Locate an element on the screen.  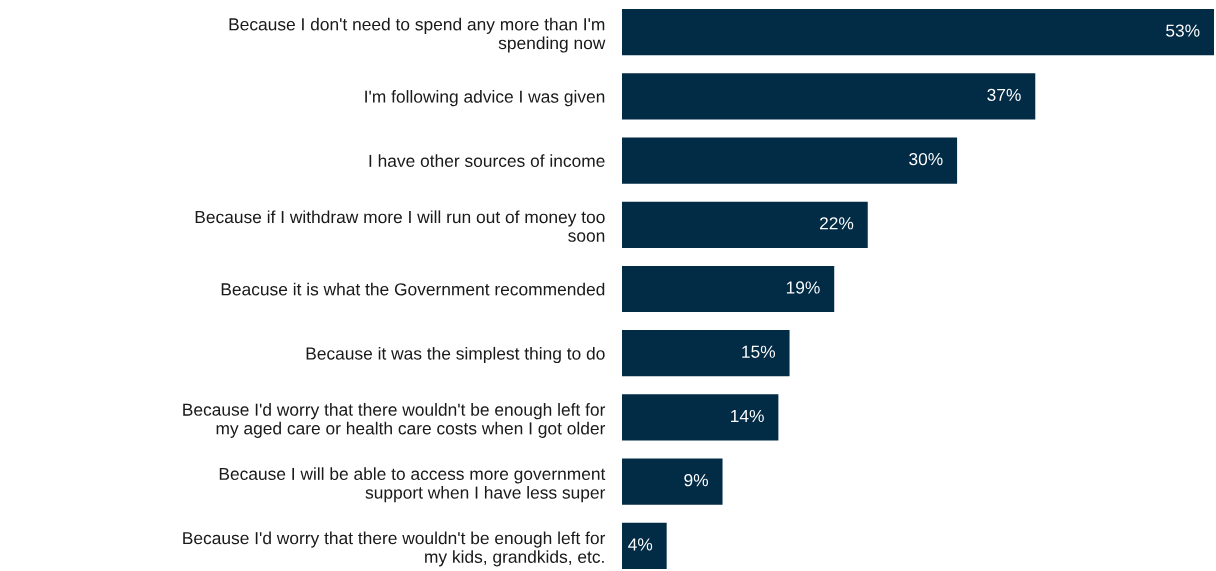
data-label: 9% is located at coordinates (696, 480).